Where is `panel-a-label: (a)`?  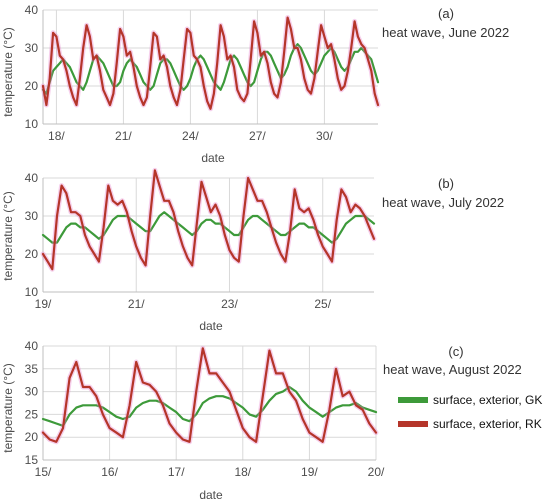 panel-a-label: (a) is located at coordinates (446, 13).